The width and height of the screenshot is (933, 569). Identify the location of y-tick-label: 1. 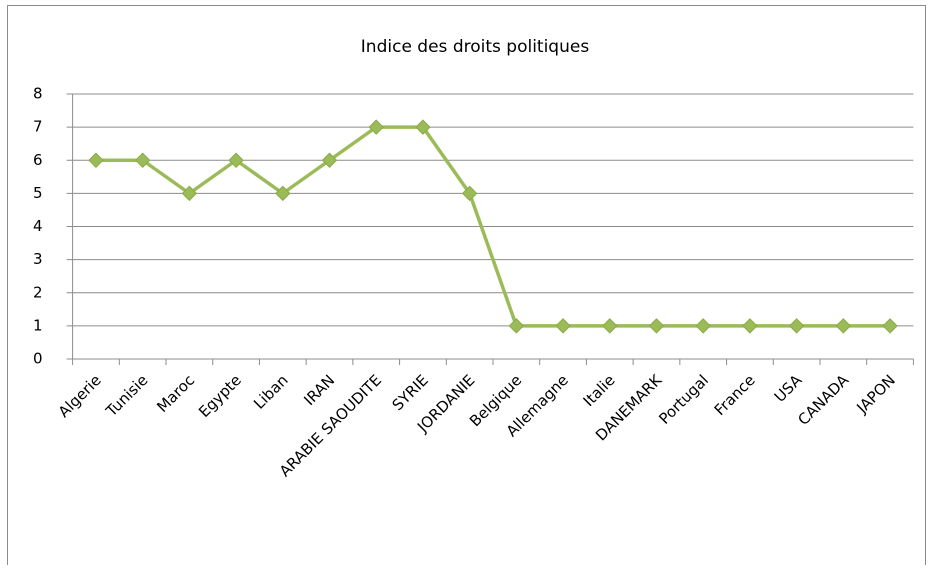
(38, 325).